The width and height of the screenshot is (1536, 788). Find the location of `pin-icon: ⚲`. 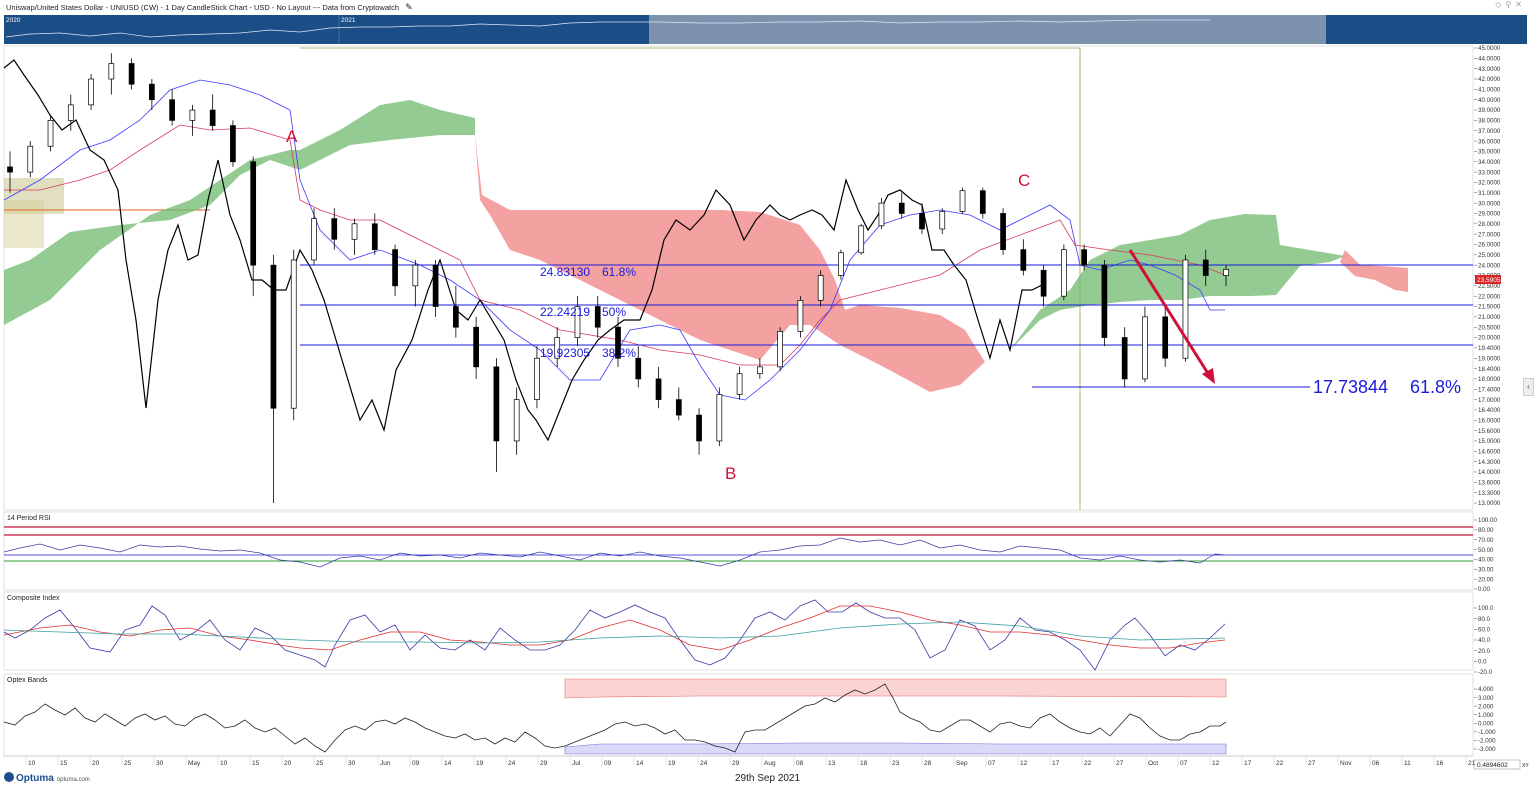

pin-icon: ⚲ is located at coordinates (1510, 4).